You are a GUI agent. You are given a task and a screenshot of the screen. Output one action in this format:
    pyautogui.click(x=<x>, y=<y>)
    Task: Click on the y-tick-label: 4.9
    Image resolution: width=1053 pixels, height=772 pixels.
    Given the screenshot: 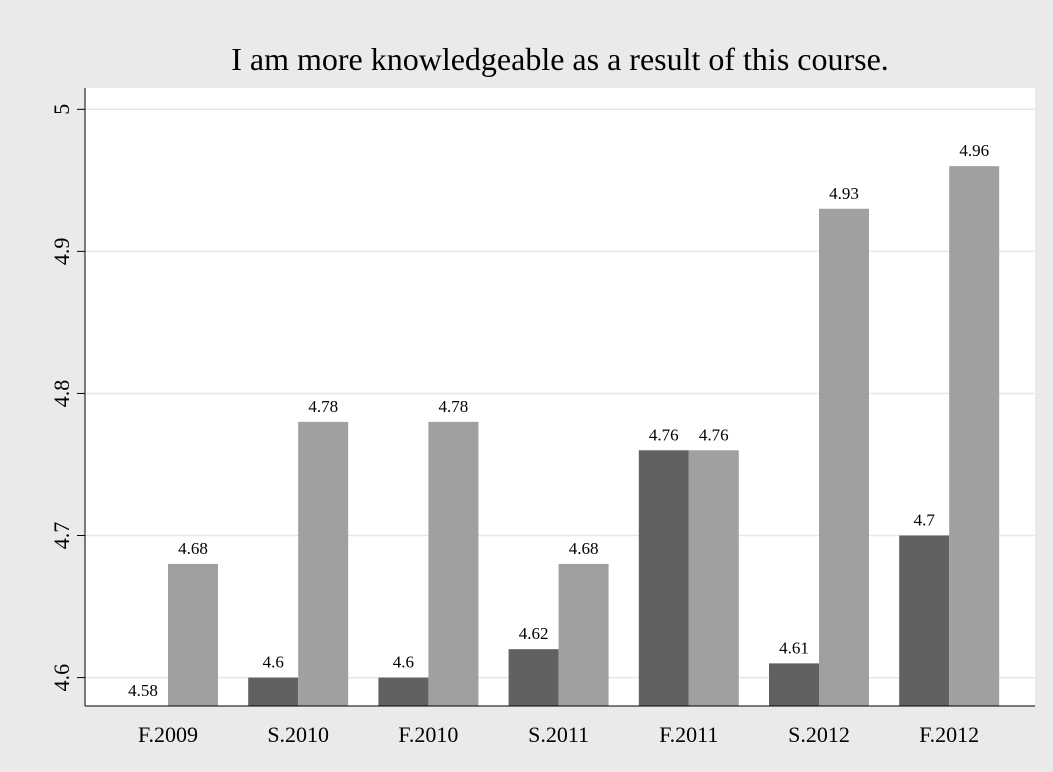 What is the action you would take?
    pyautogui.click(x=61, y=252)
    